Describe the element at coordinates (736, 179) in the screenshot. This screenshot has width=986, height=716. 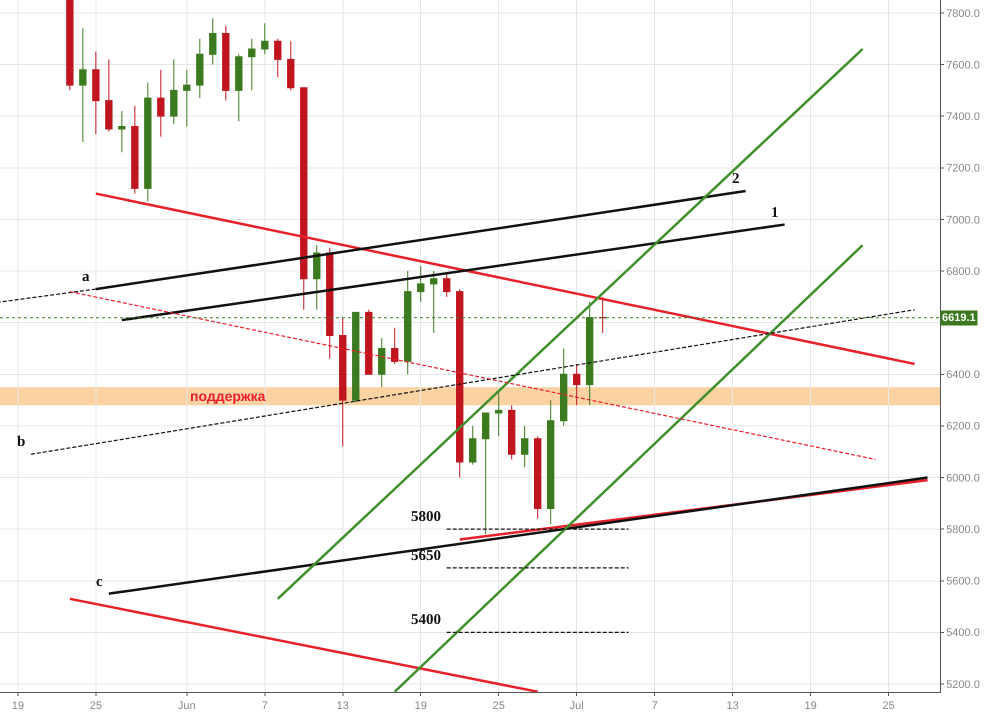
I see `series-label: 2` at that location.